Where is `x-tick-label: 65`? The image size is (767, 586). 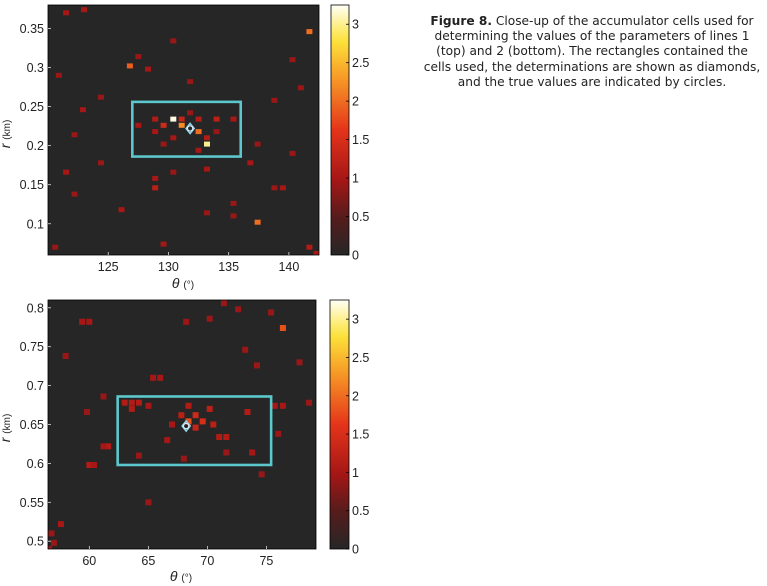
x-tick-label: 65 is located at coordinates (148, 561).